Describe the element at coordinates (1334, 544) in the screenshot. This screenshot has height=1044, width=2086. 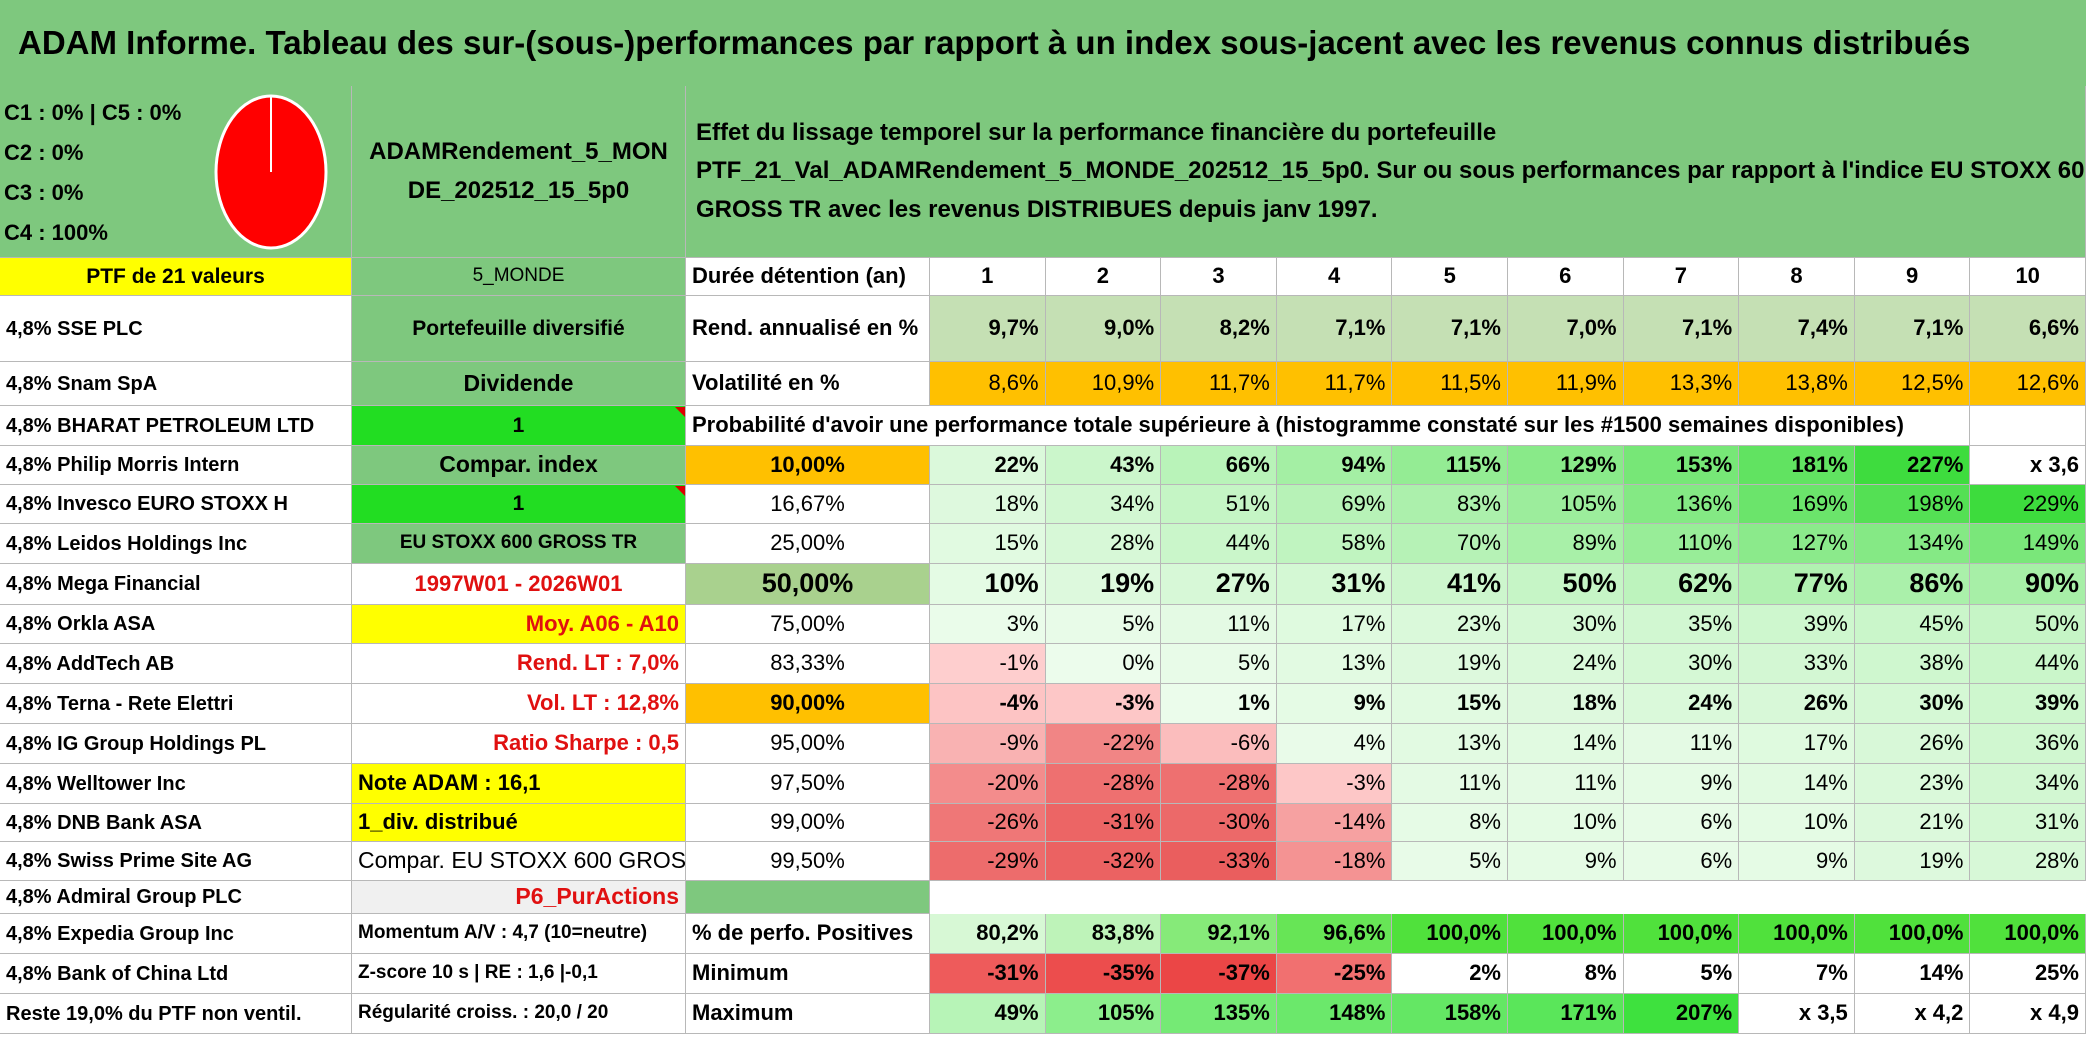
I see `proba-value: 58%` at that location.